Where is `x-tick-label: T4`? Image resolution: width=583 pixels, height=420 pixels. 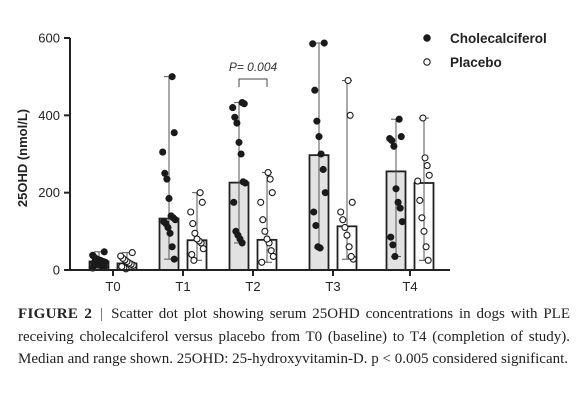
x-tick-label: T4 is located at coordinates (409, 286).